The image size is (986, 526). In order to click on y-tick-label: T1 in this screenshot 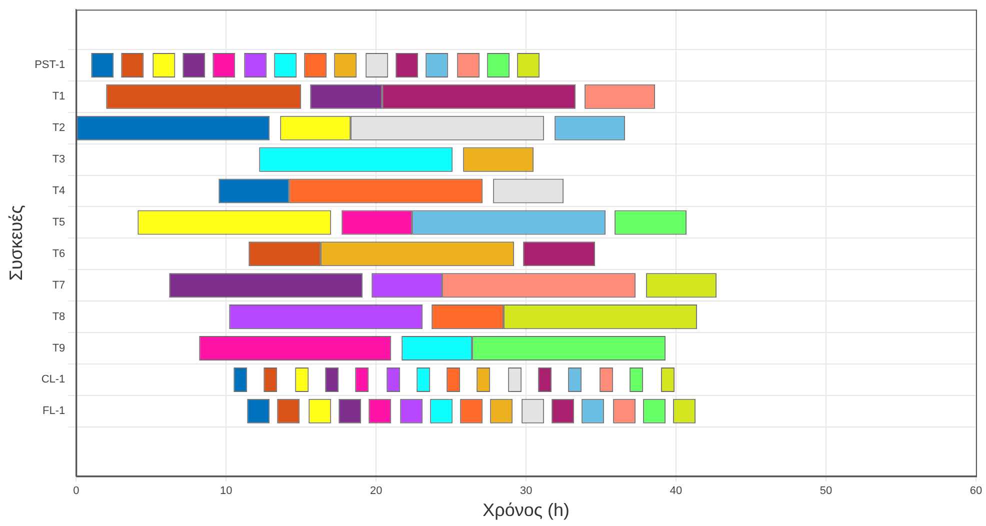, I will do `click(59, 96)`.